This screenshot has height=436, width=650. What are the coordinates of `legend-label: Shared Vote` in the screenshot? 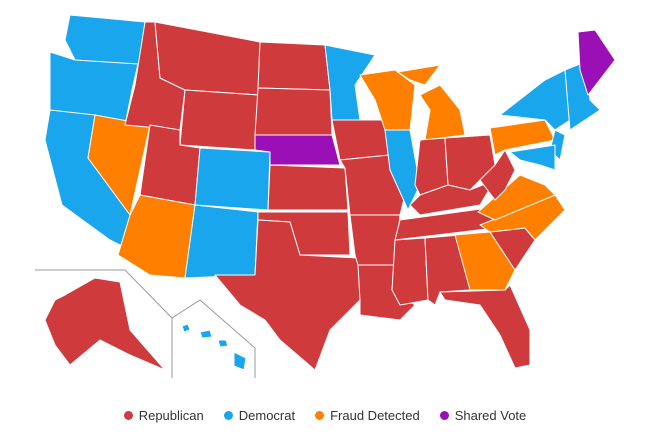 It's located at (490, 415).